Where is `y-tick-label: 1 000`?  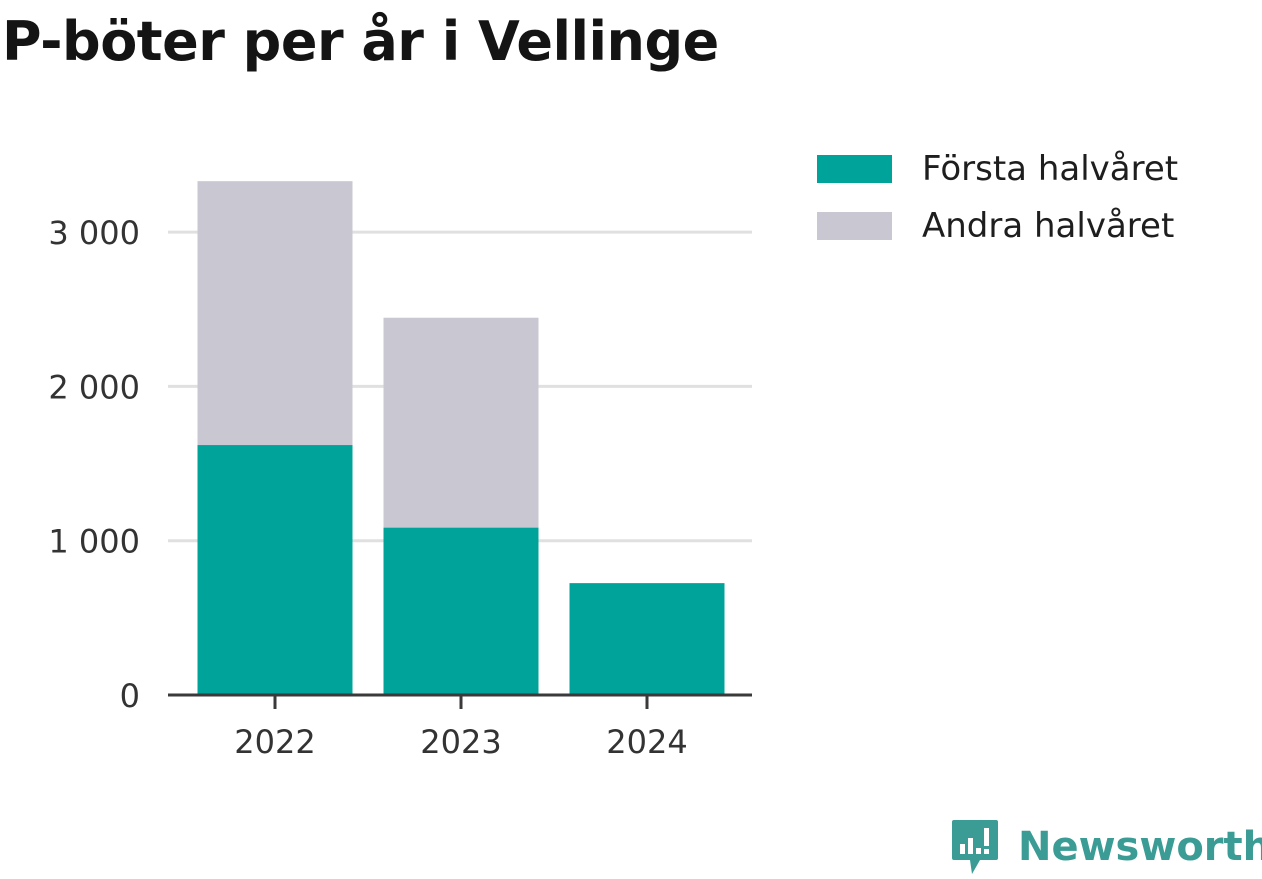
y-tick-label: 1 000 is located at coordinates (94, 542).